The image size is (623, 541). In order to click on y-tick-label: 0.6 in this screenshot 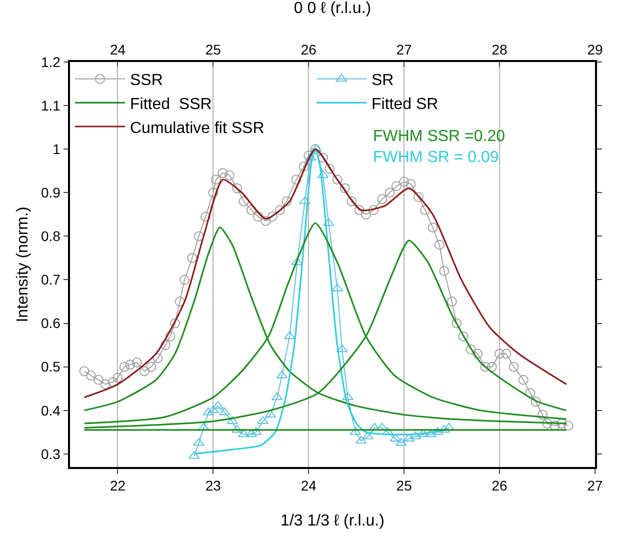, I will do `click(50, 323)`.